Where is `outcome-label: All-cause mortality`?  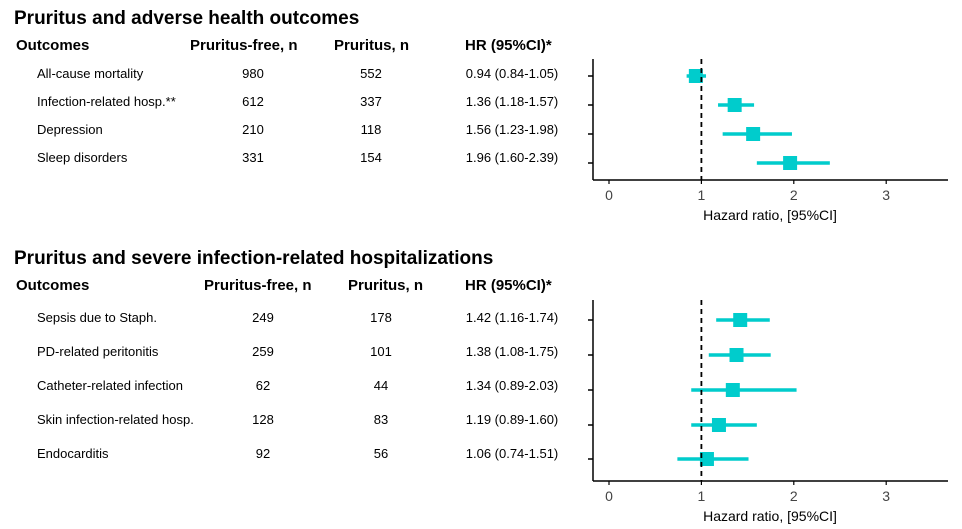 outcome-label: All-cause mortality is located at coordinates (90, 73).